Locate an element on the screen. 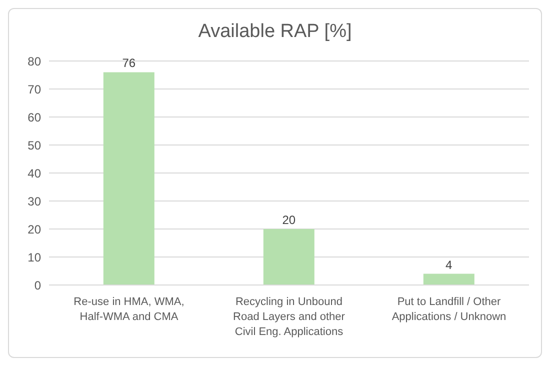 This screenshot has height=366, width=550. data-label: 20 is located at coordinates (289, 220).